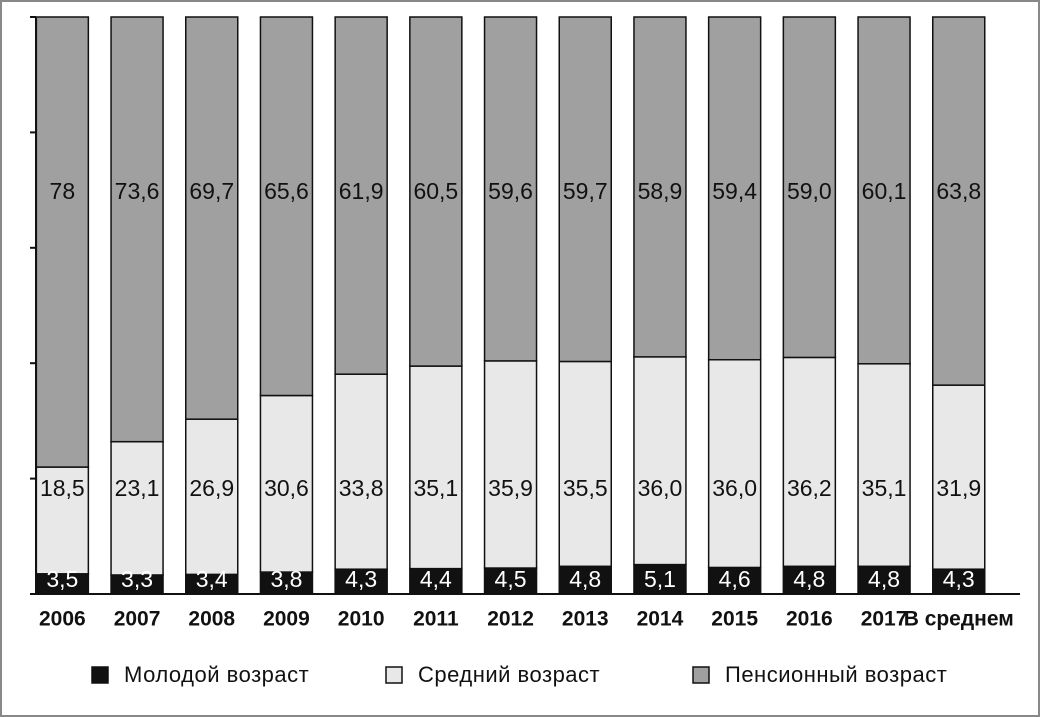 The height and width of the screenshot is (717, 1040). I want to click on legend-label: Пенсионный возраст, so click(836, 674).